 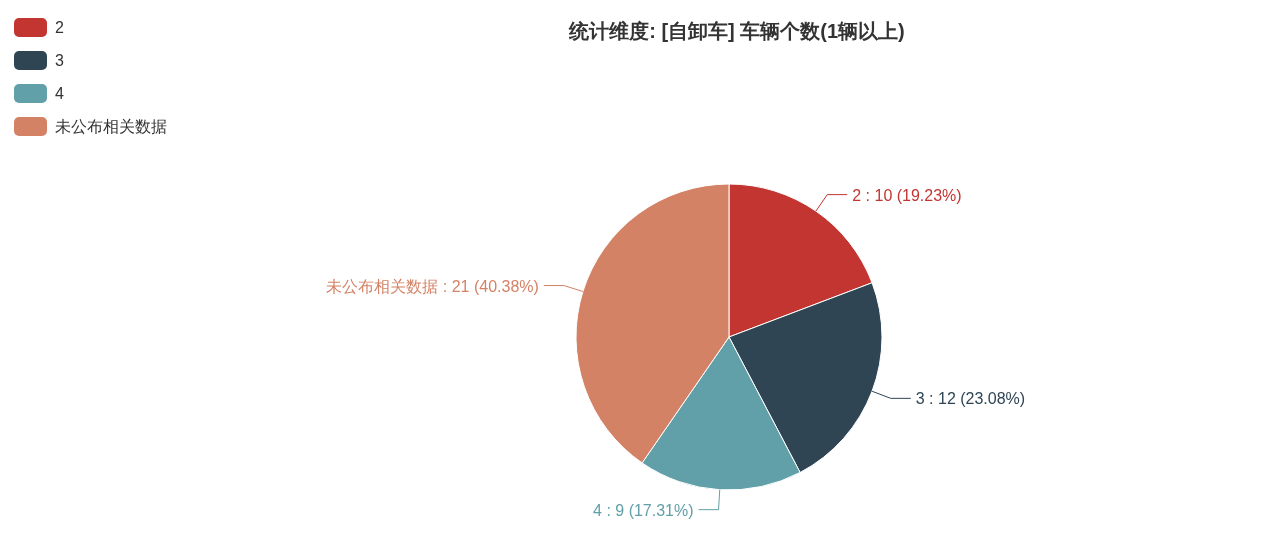 What do you see at coordinates (59, 60) in the screenshot?
I see `legend-label: 3` at bounding box center [59, 60].